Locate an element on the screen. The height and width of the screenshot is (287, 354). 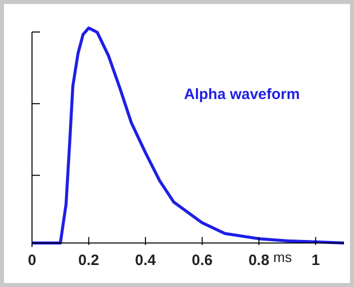
x-tick-label: 0.2 is located at coordinates (89, 260).